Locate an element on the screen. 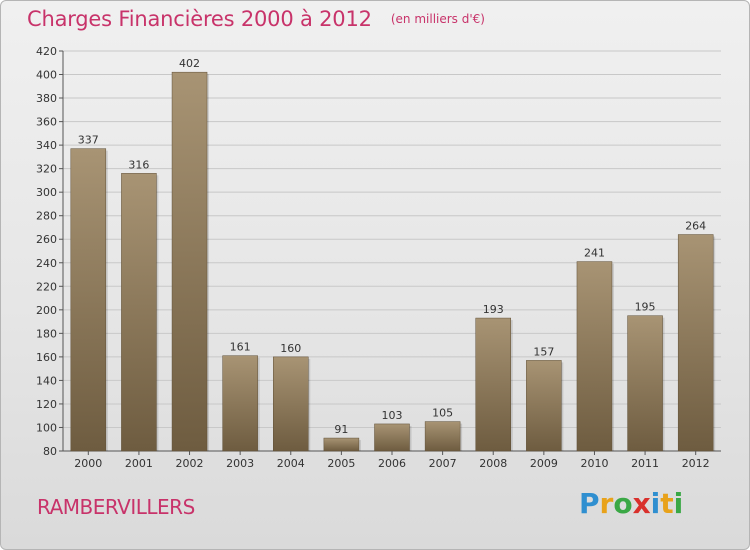  data-label: 241 is located at coordinates (594, 253).